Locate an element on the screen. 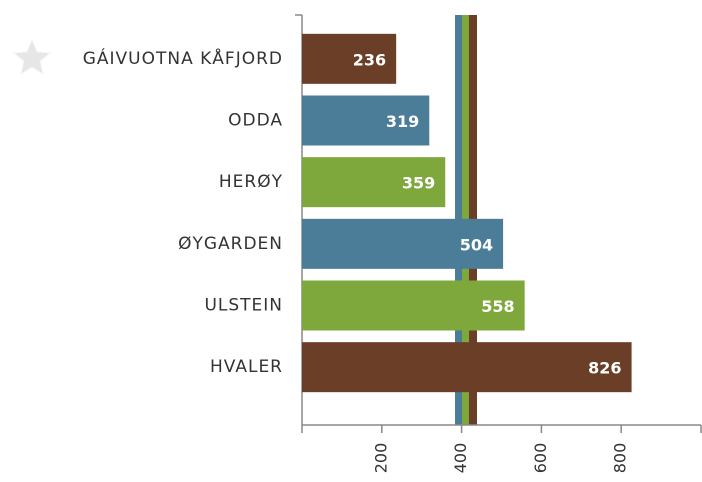  star-icon is located at coordinates (32, 57).